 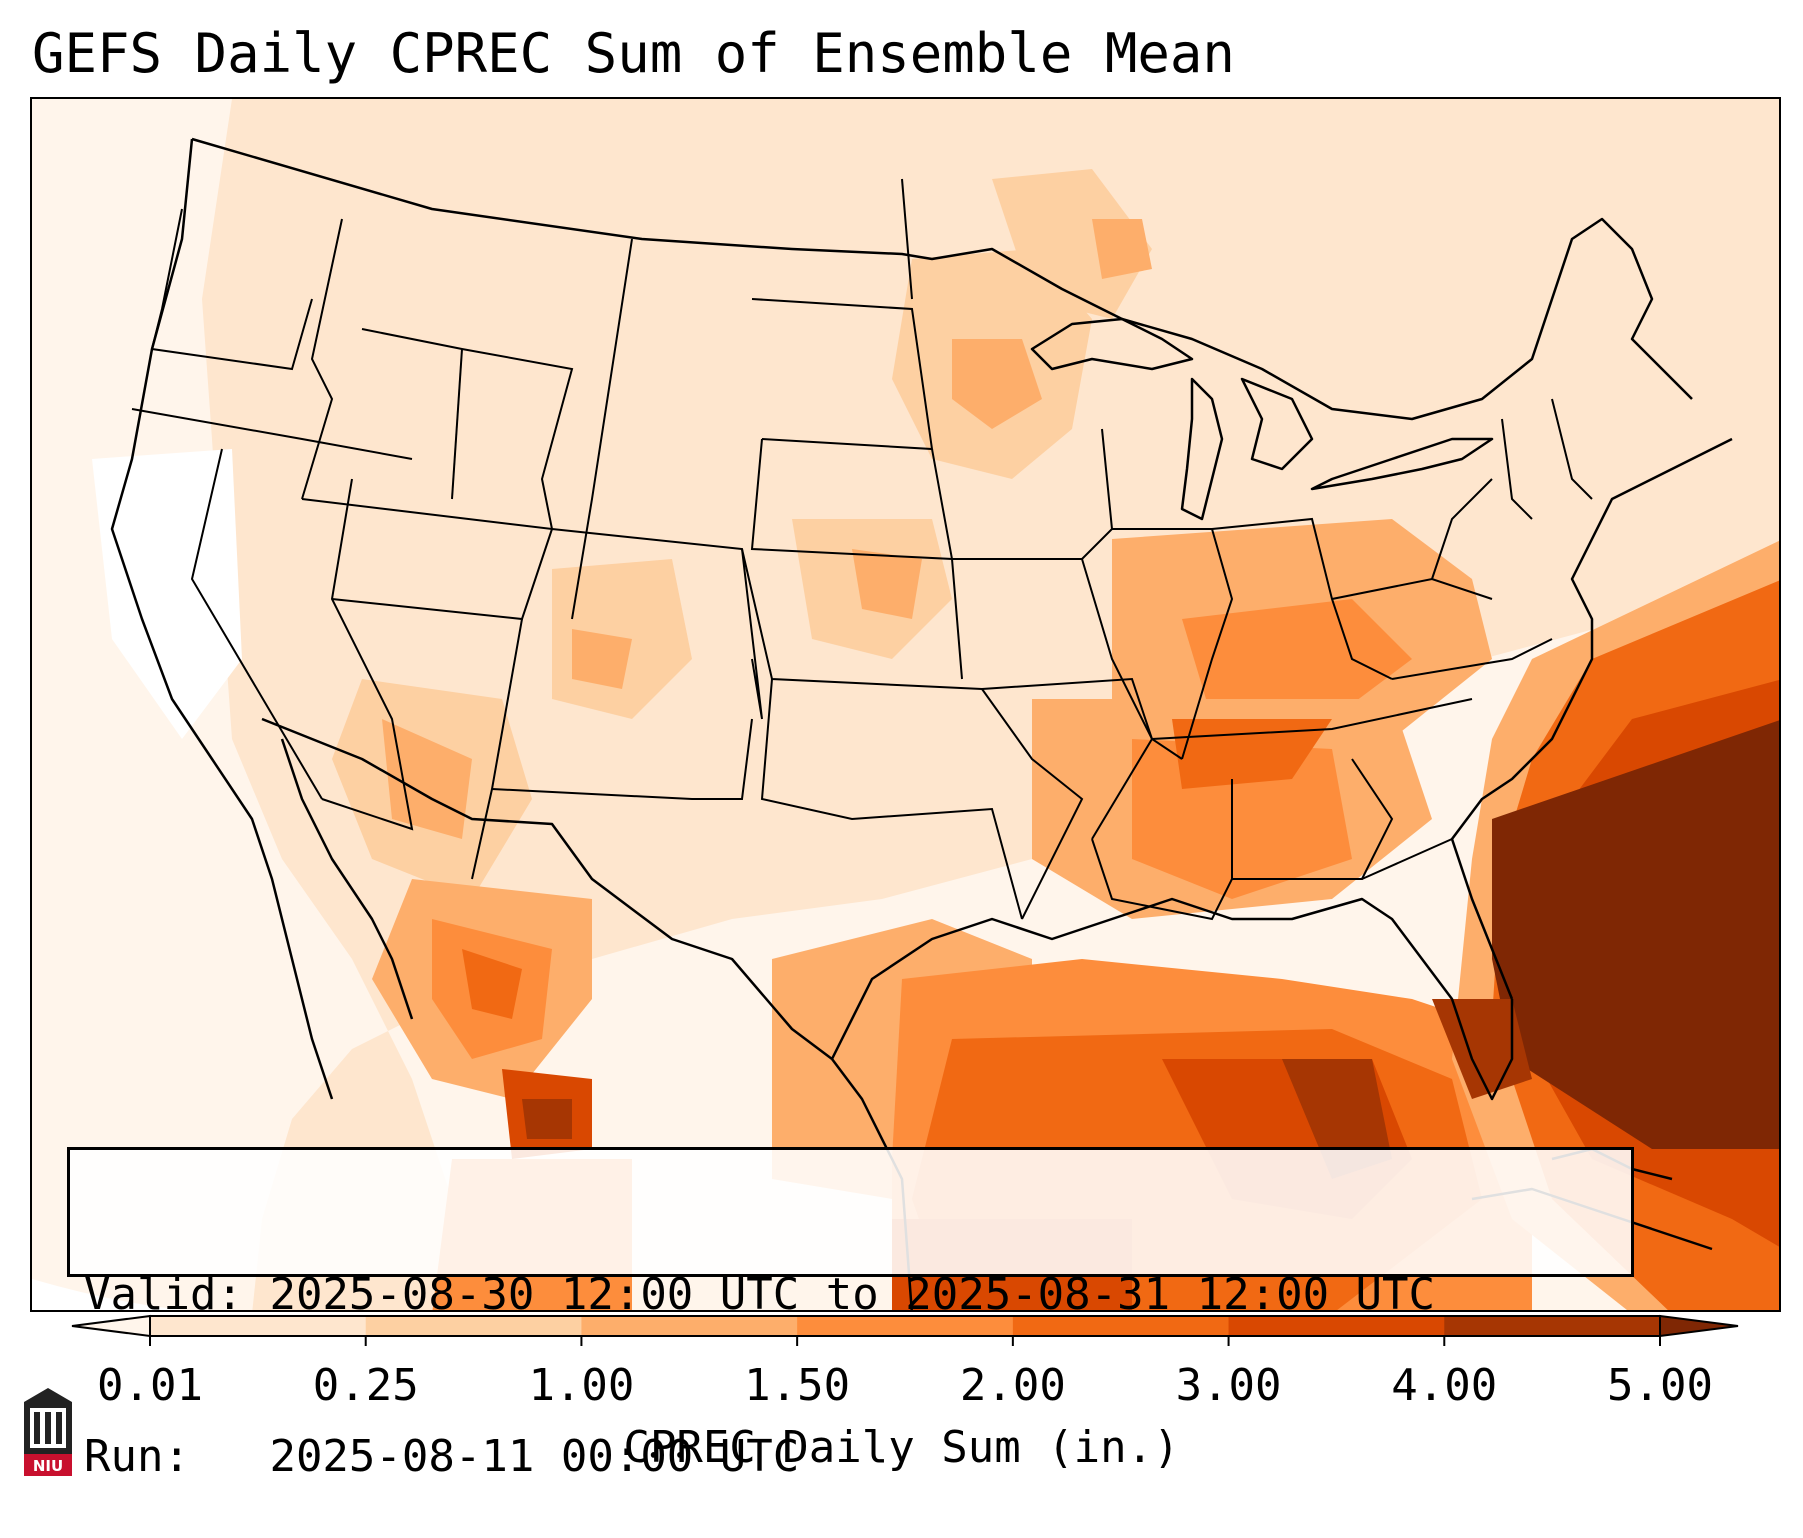 I want to click on colorbar-tick-label: 5.00, so click(x=1660, y=1385).